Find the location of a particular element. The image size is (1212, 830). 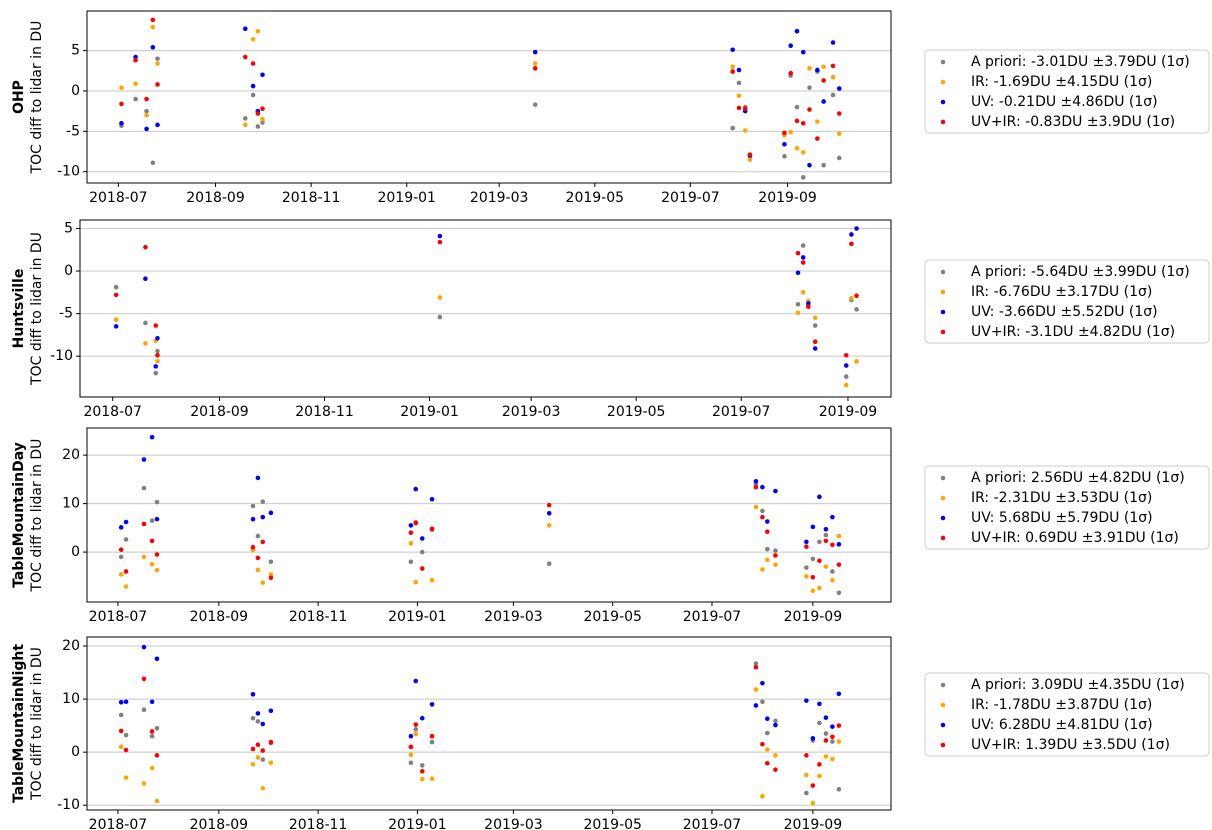

y-axis-station: Huntsville is located at coordinates (19, 309).